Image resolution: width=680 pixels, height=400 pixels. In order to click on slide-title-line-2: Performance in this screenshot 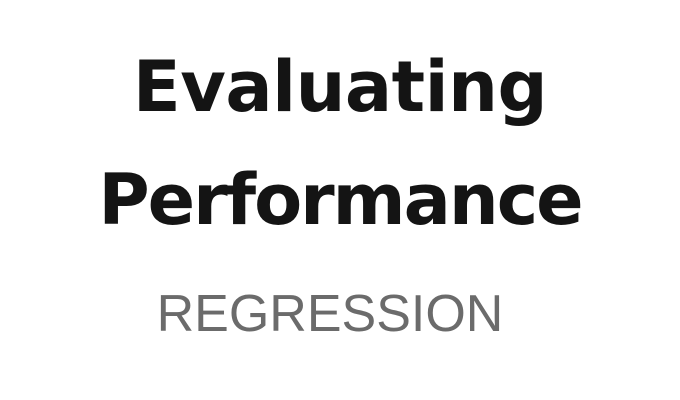, I will do `click(340, 200)`.